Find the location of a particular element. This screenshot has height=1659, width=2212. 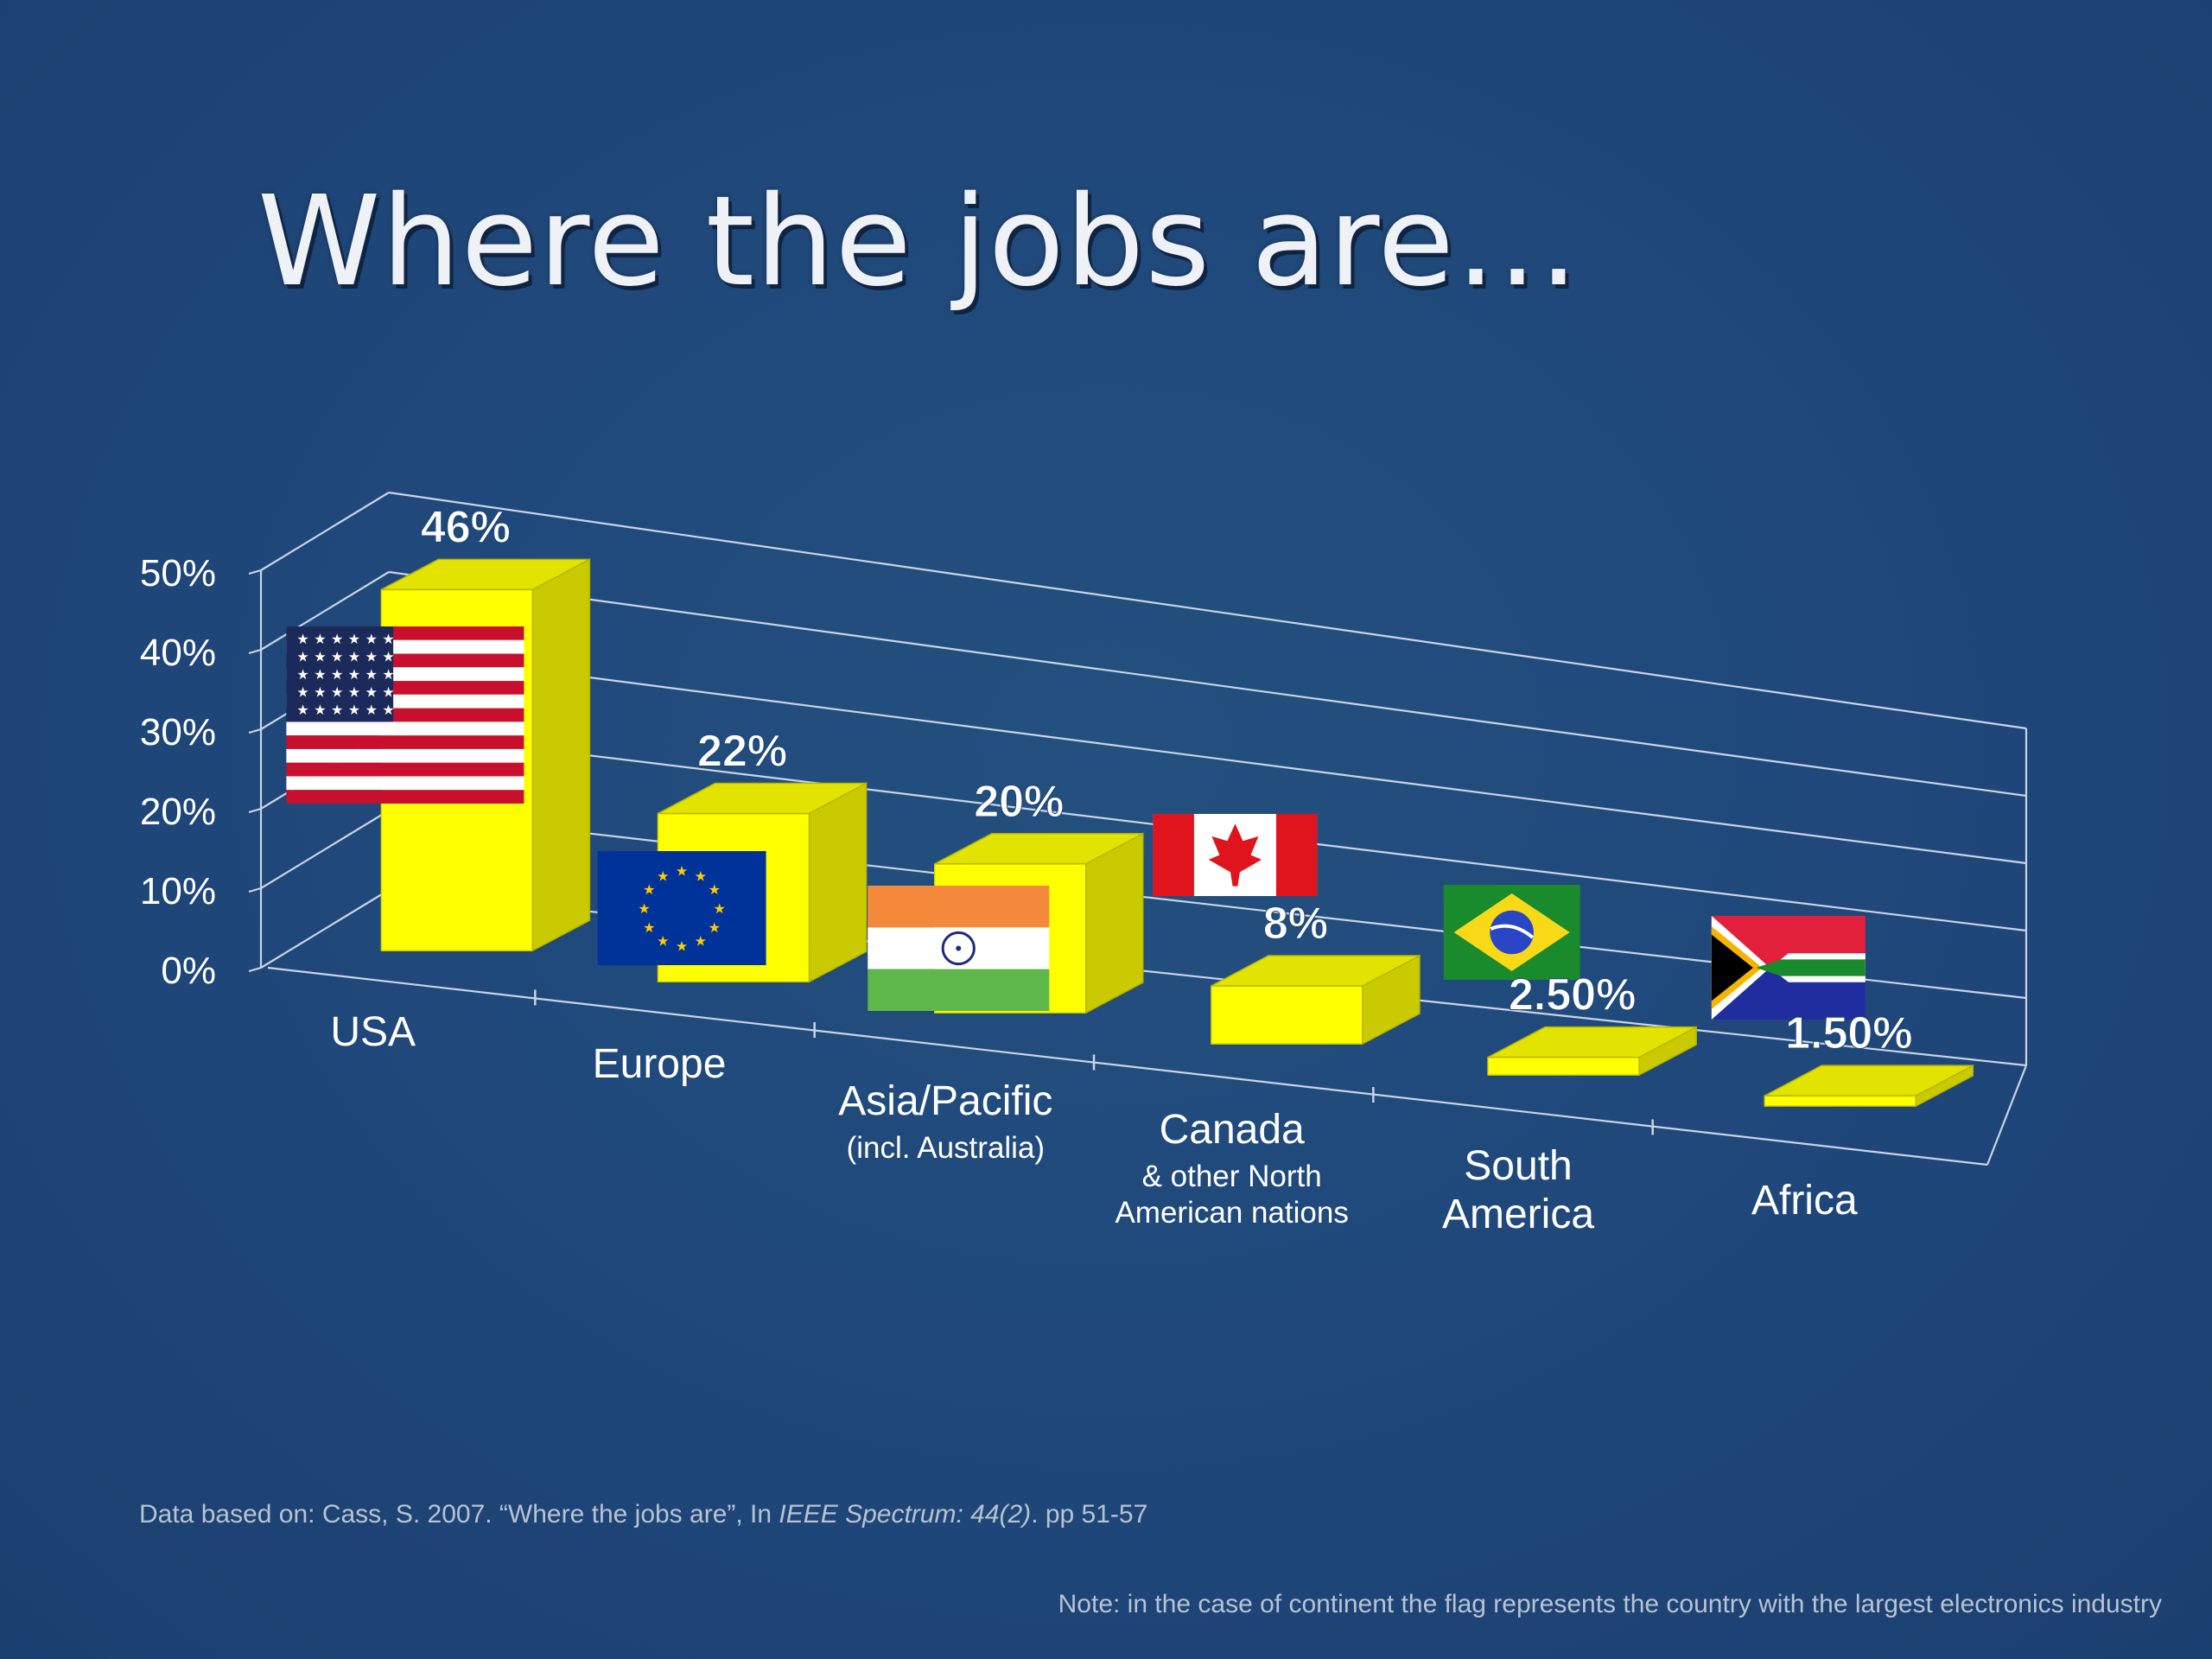

category-label: Asia/Pacific is located at coordinates (945, 1101).